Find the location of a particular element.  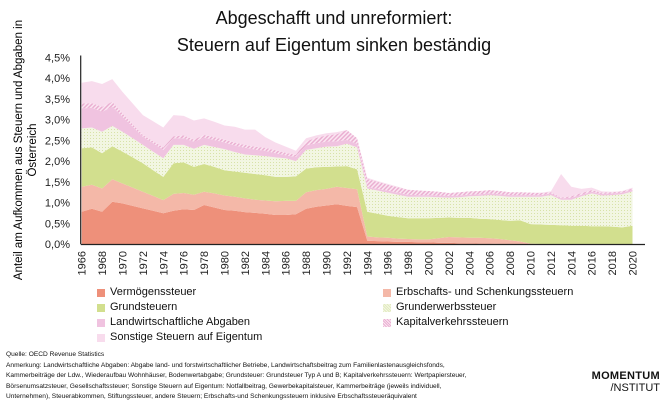

legend-item-grunderwerbssteuer: Grunderwerbssteuer is located at coordinates (478, 307).